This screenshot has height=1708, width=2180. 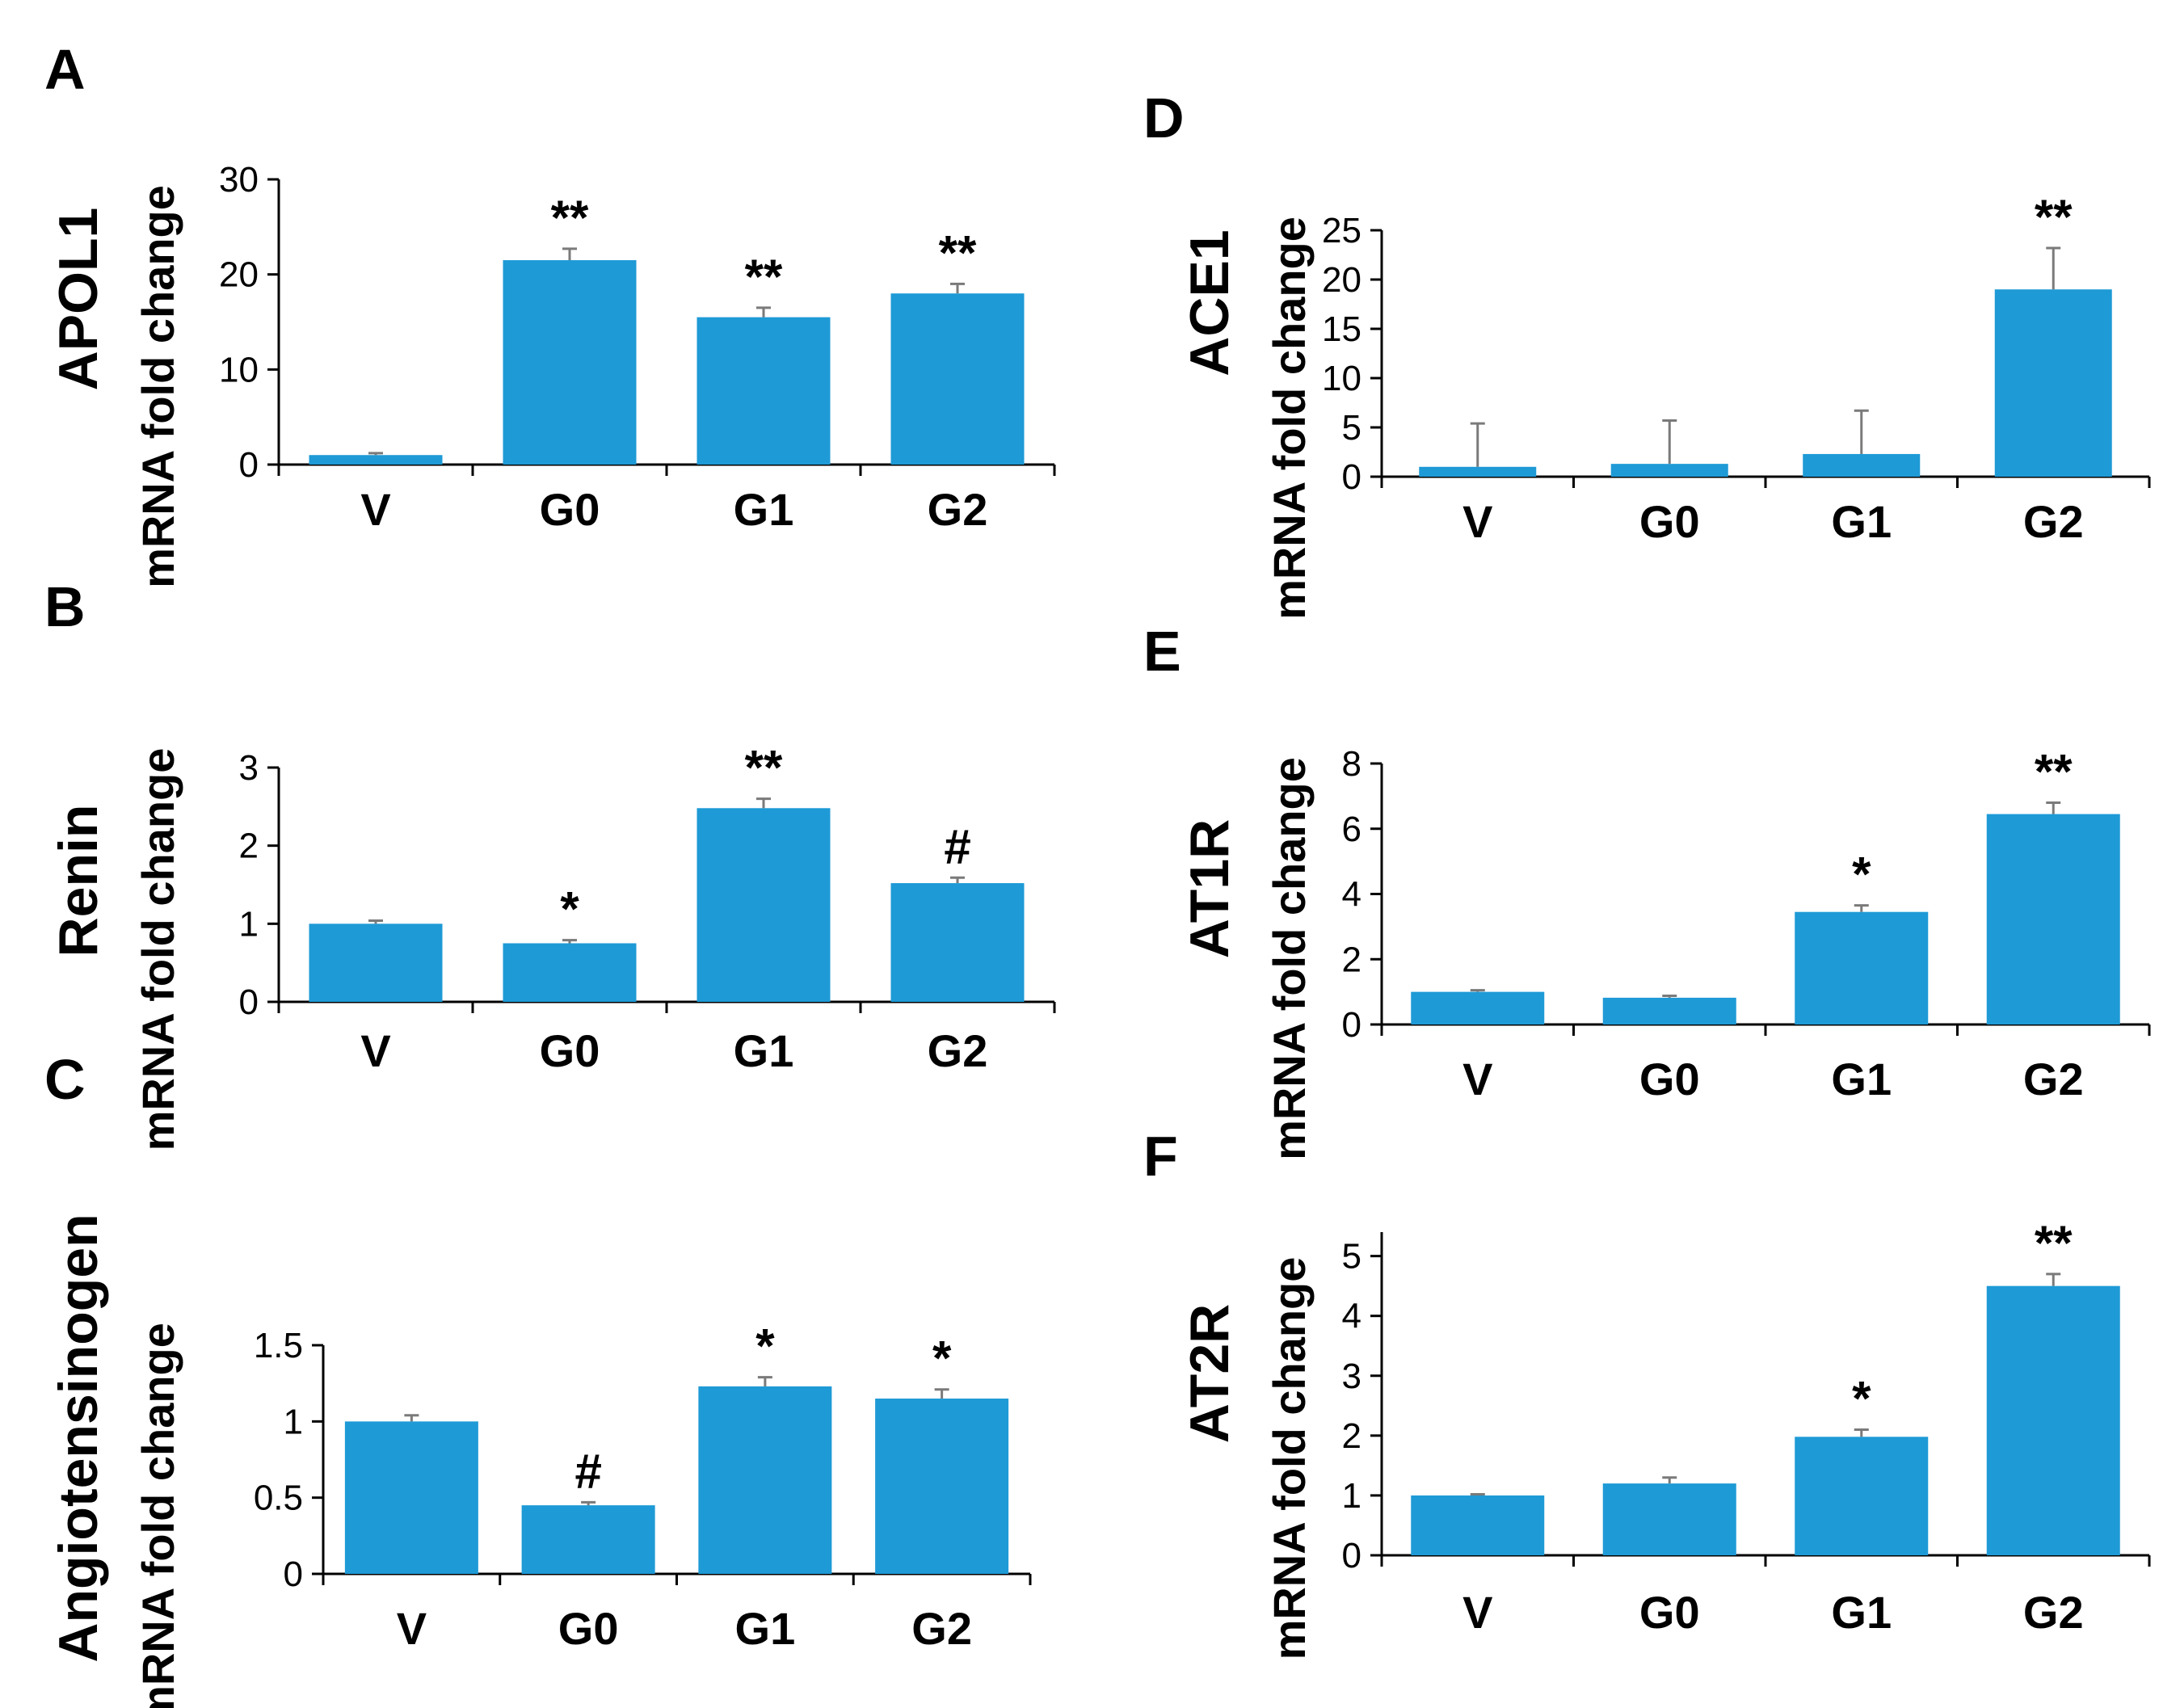 What do you see at coordinates (1647, 1392) in the screenshot?
I see `panel-f: F AT2R mRNA fold change 0 1 2 3 4 5 V G0 * G1 ** G2` at bounding box center [1647, 1392].